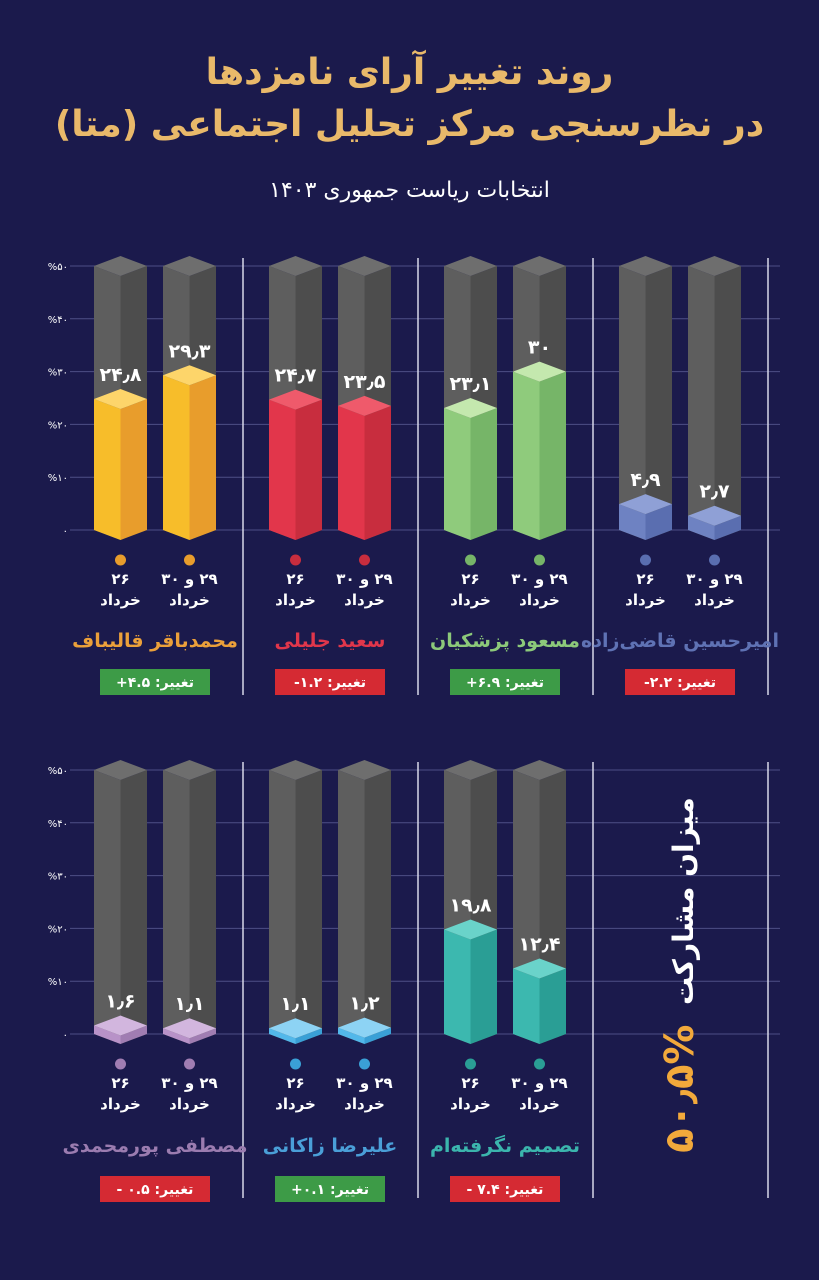 This screenshot has height=1280, width=819. What do you see at coordinates (330, 1146) in the screenshot?
I see `candidate-name: علیرضا زاکانی` at bounding box center [330, 1146].